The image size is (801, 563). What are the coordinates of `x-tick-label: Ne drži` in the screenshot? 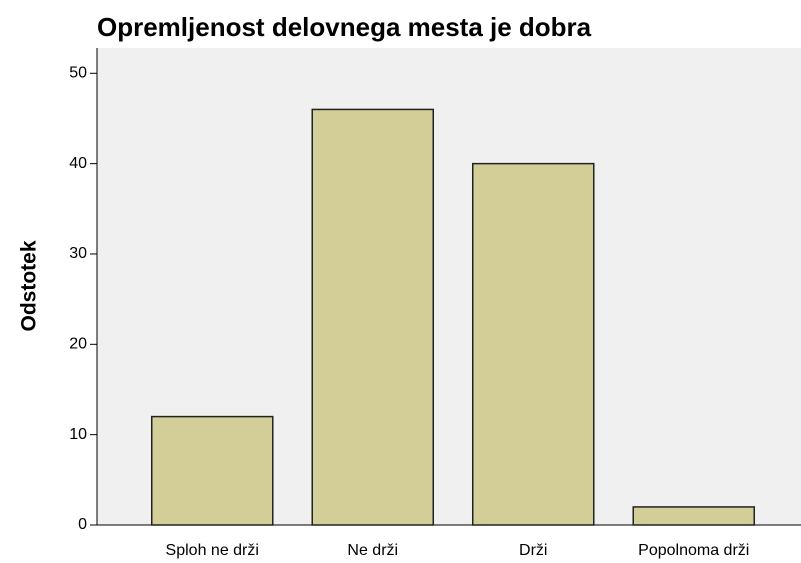 It's located at (372, 550).